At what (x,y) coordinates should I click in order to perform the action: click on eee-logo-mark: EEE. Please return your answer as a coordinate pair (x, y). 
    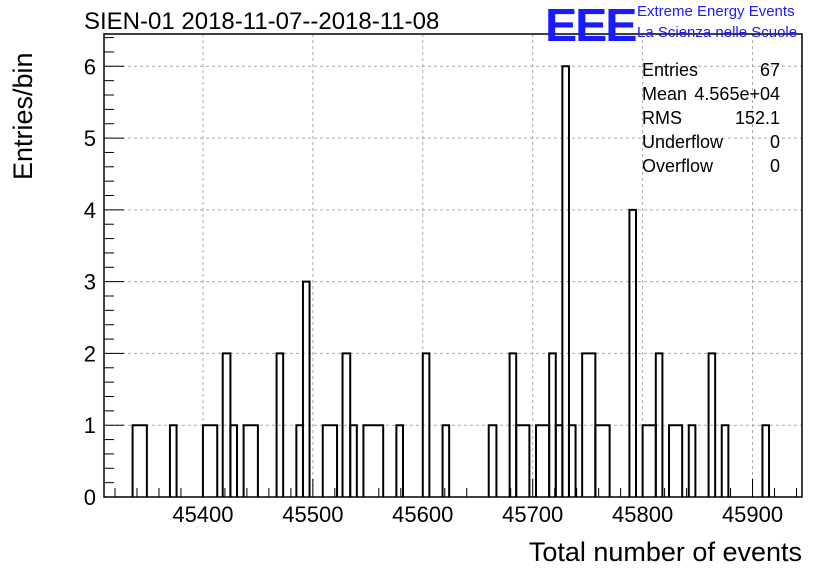
    Looking at the image, I should click on (591, 25).